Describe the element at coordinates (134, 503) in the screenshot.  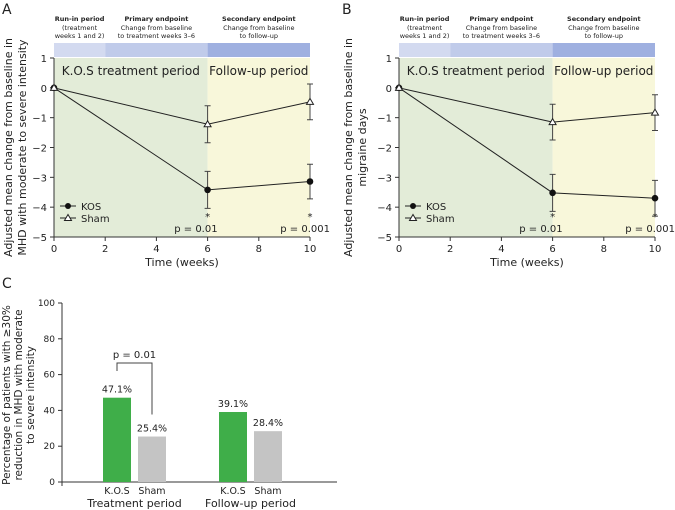
I see `group-label: Treatment period` at that location.